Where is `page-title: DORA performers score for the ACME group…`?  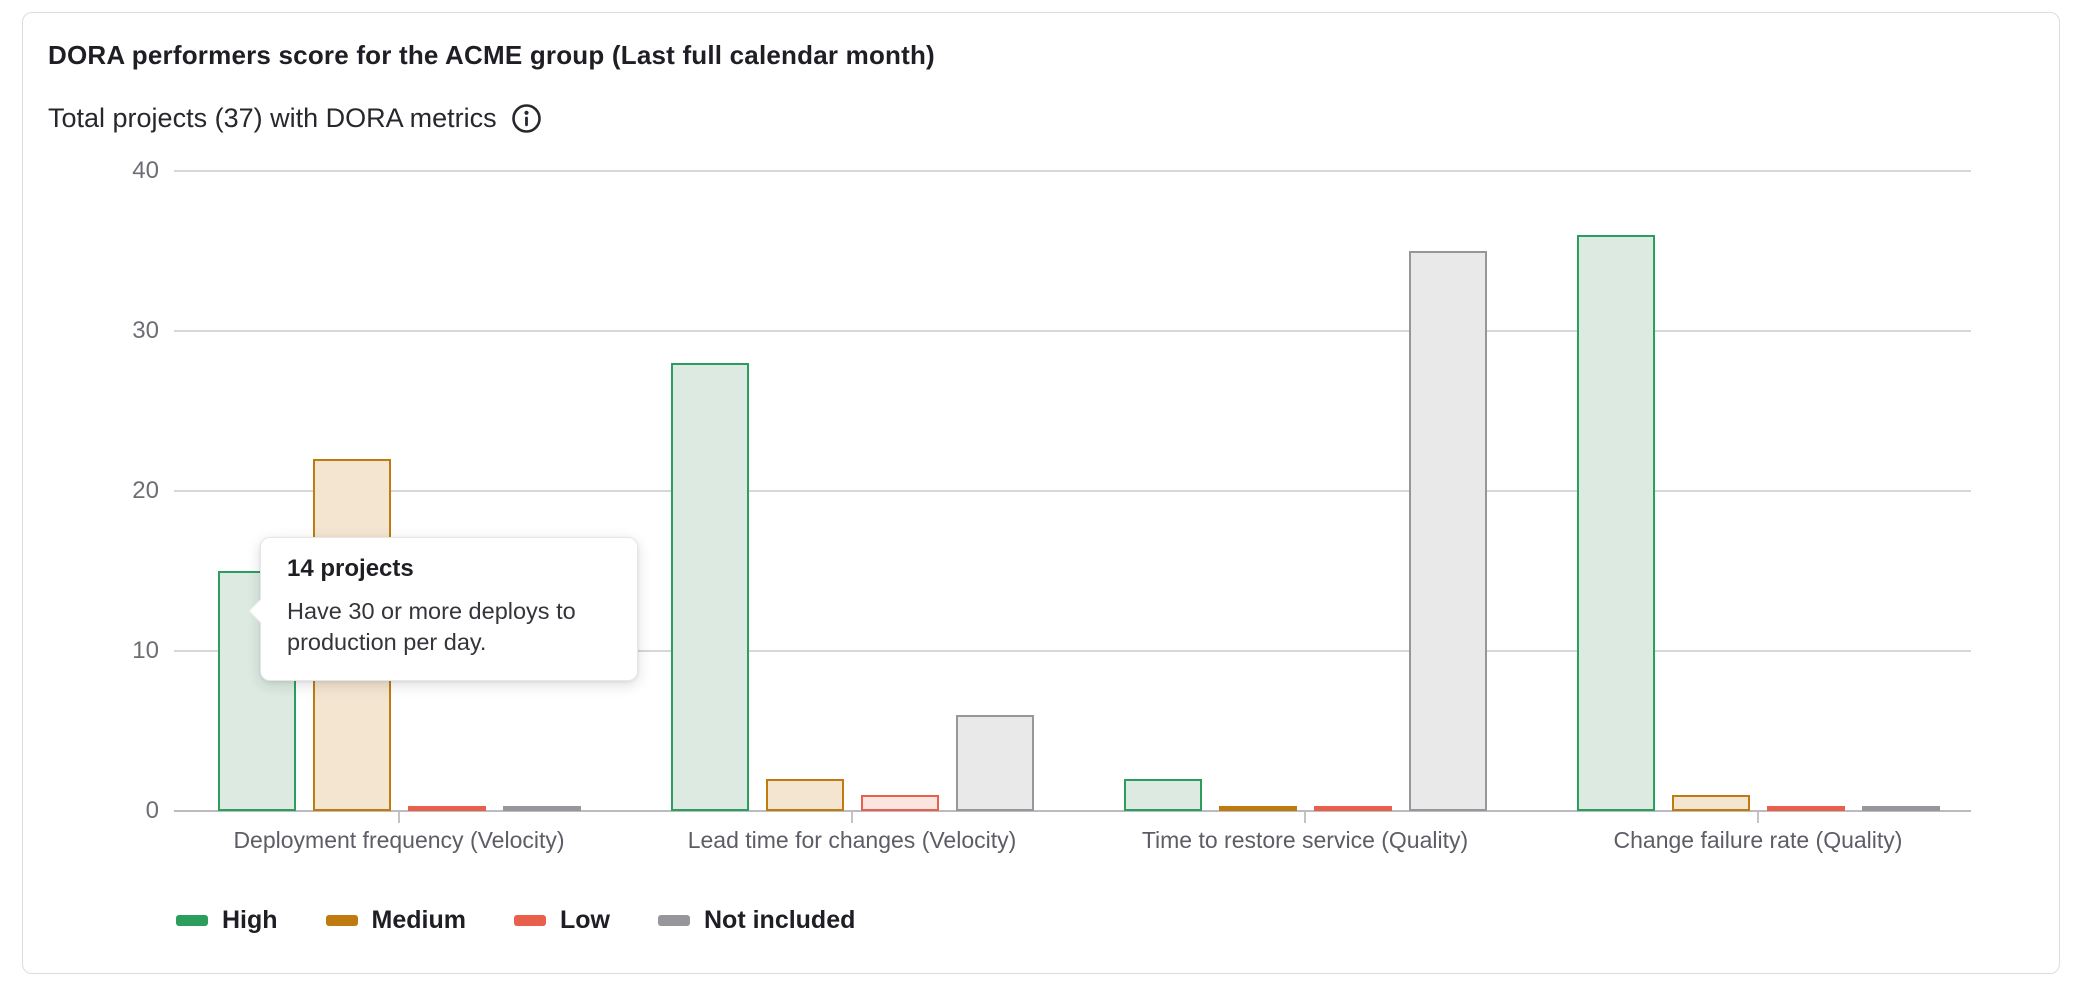 page-title: DORA performers score for the ACME group… is located at coordinates (491, 55).